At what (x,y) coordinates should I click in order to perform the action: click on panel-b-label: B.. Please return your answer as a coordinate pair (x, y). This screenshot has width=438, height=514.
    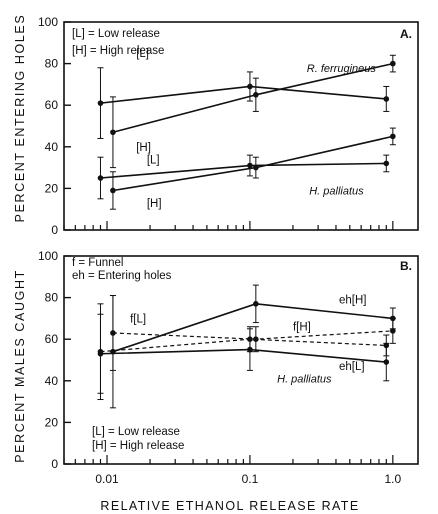
    Looking at the image, I should click on (406, 266).